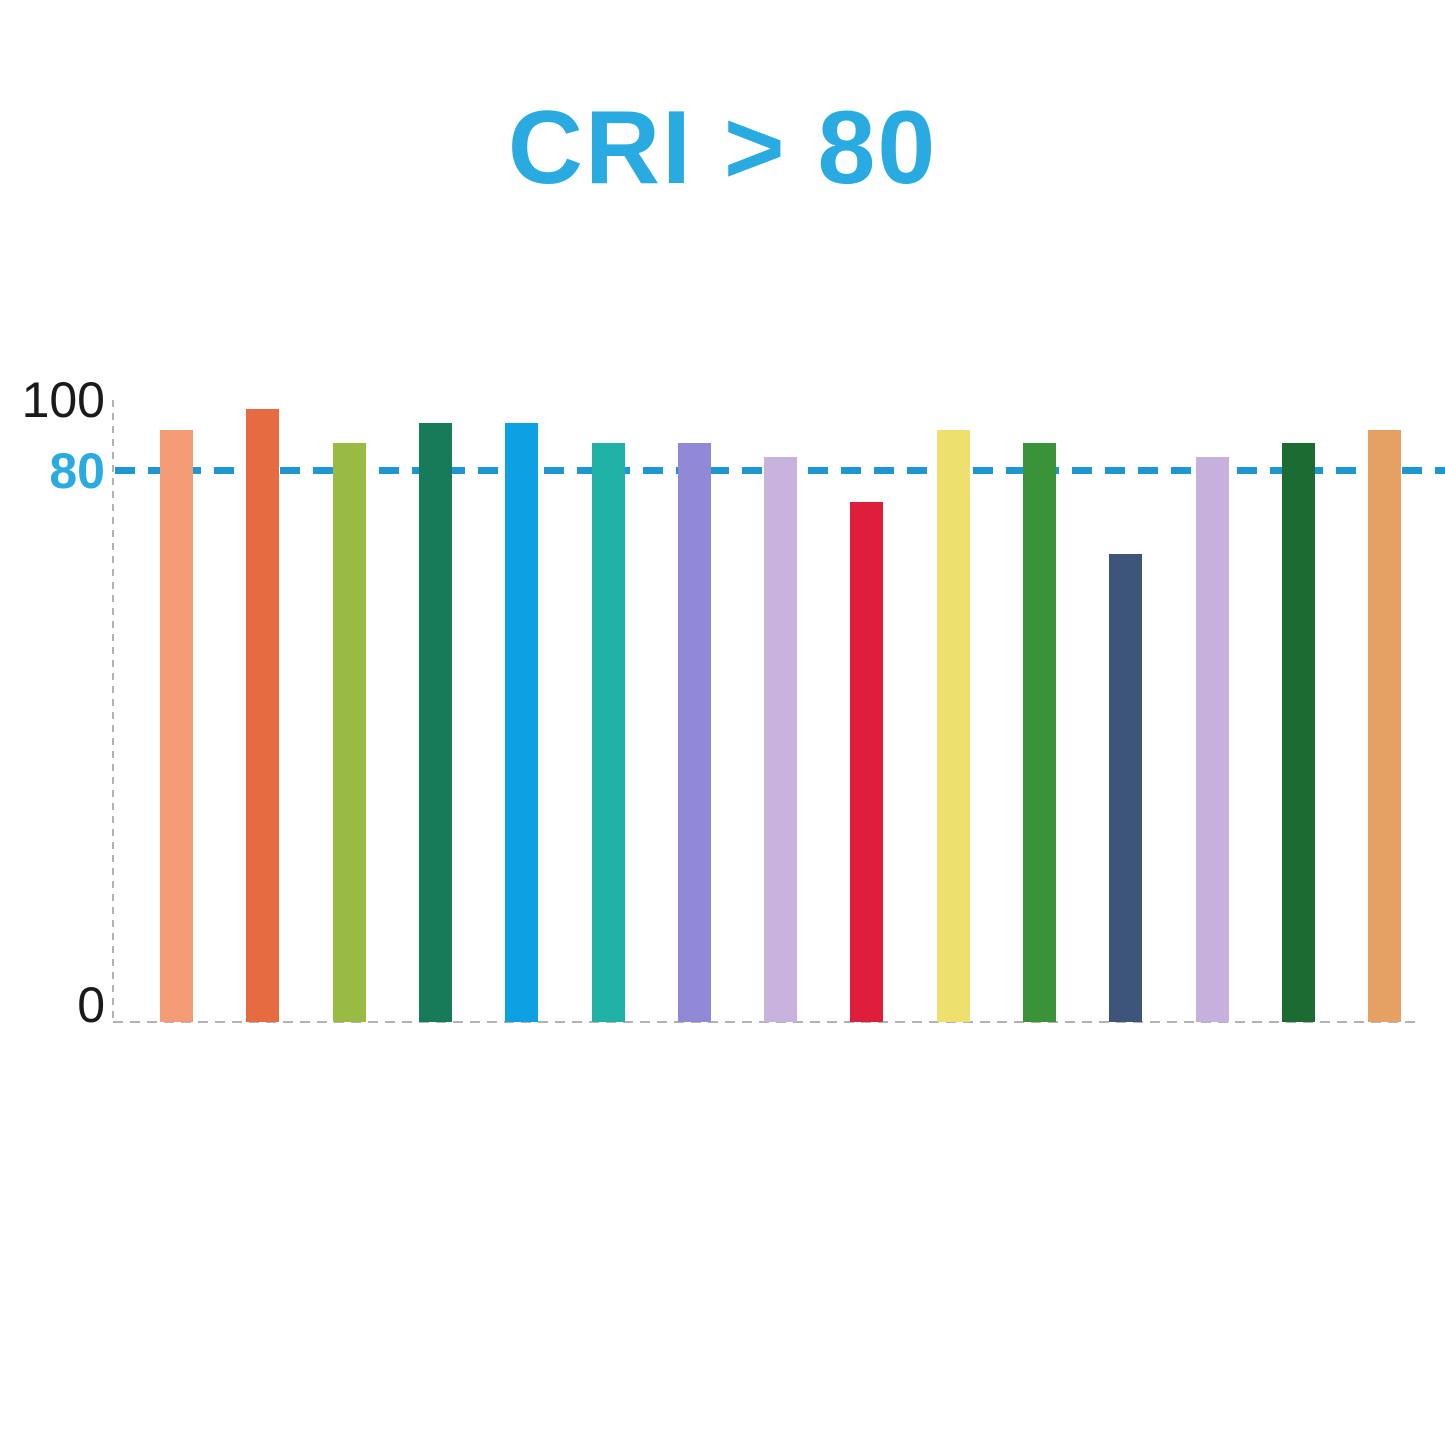 The width and height of the screenshot is (1445, 1445). What do you see at coordinates (722, 148) in the screenshot?
I see `chart-title: CRI > 80` at bounding box center [722, 148].